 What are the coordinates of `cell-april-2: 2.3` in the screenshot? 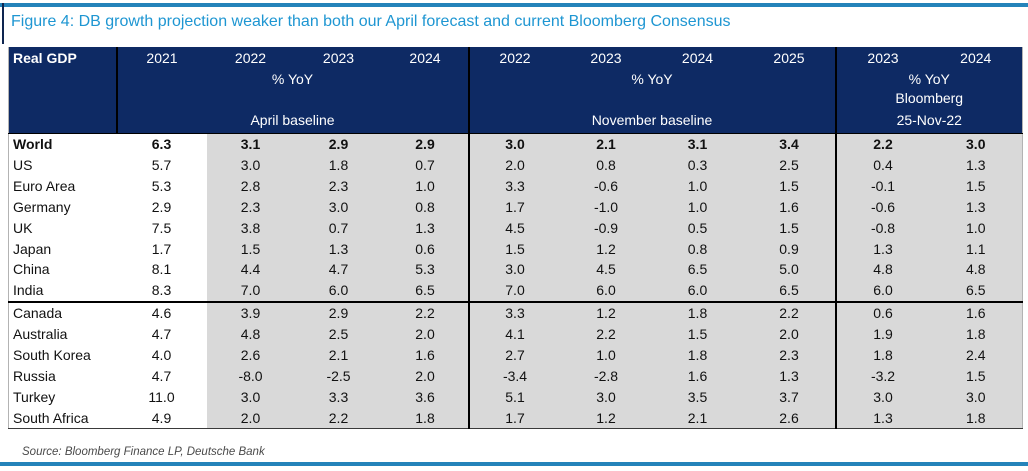 It's located at (338, 186).